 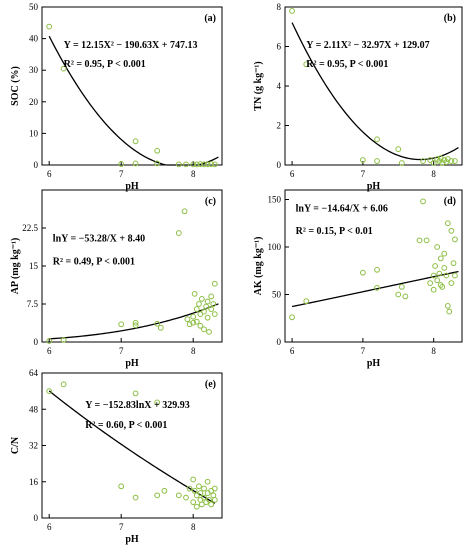 What do you see at coordinates (94, 261) in the screenshot?
I see `panel-c-r2-text: R² = 0.49, P < 0.001` at bounding box center [94, 261].